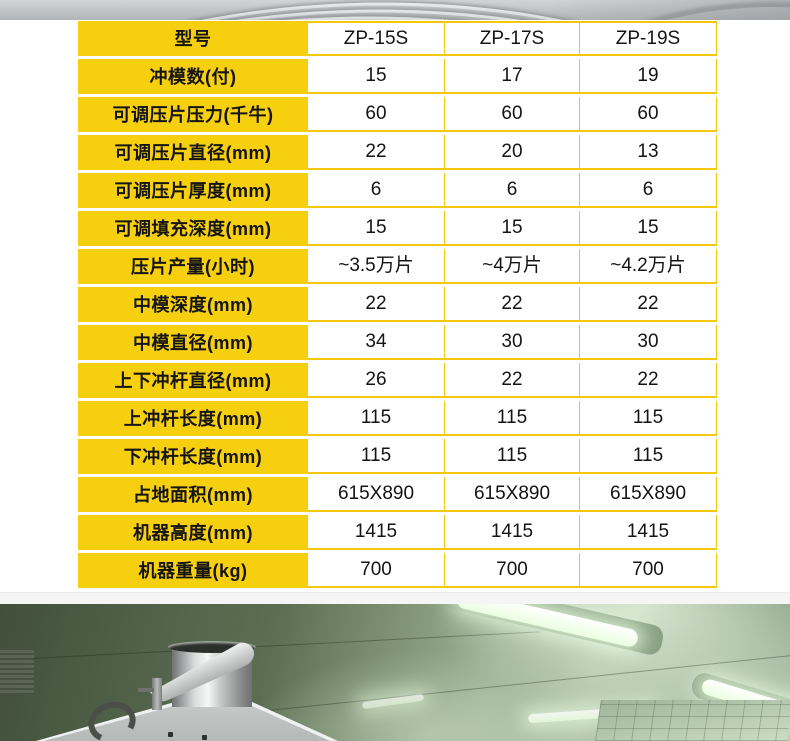  I want to click on top-machine-photo-strip, so click(395, 10).